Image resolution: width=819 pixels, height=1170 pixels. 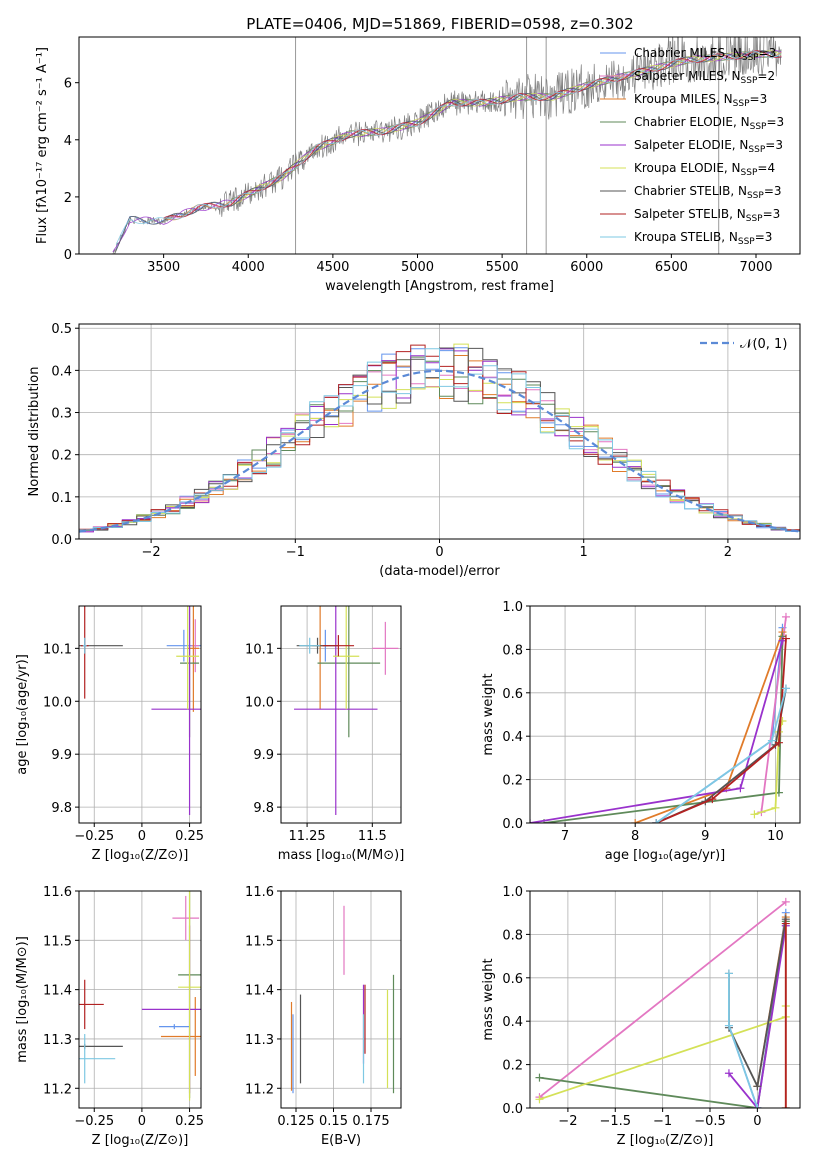 What do you see at coordinates (140, 855) in the screenshot?
I see `x-axis-label: Z [log₁₀(Z/Z⊙)]` at bounding box center [140, 855].